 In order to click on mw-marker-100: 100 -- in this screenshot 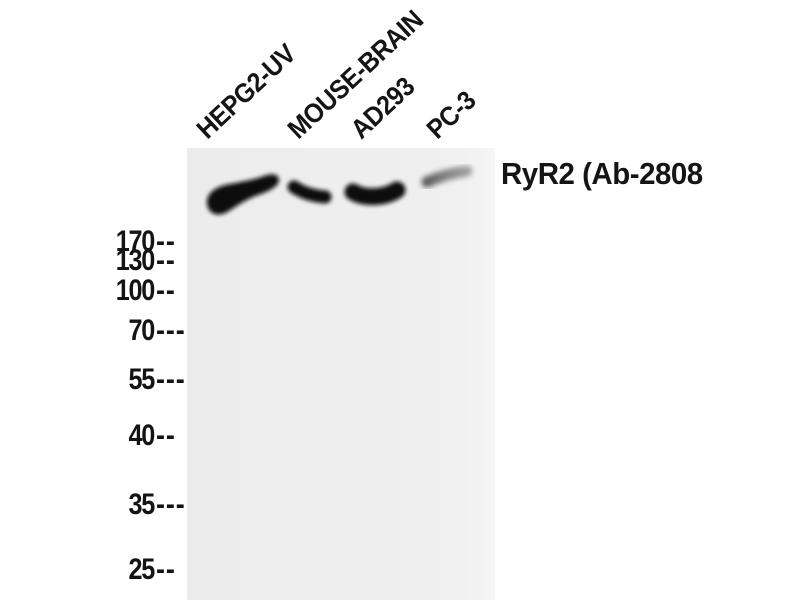, I will do `click(144, 290)`.